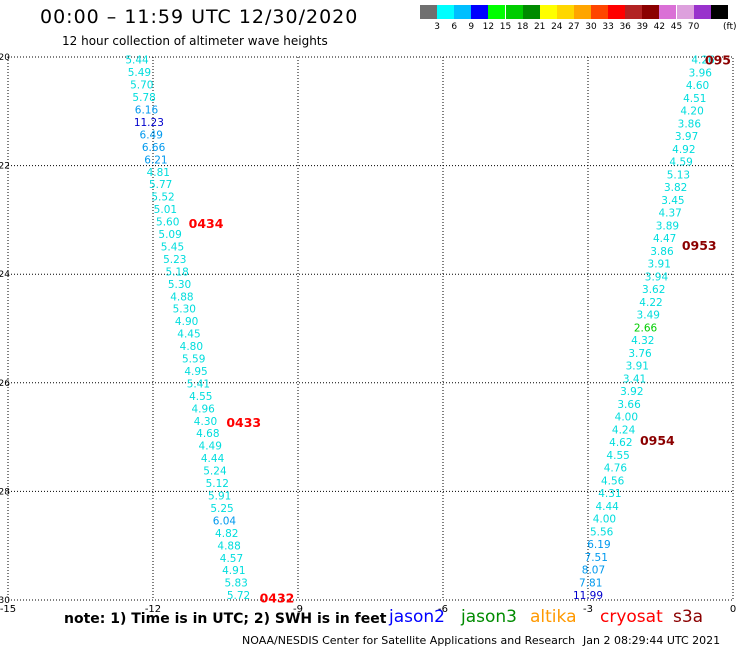 This screenshot has width=740, height=650. I want to click on swh-value: 5.56, so click(602, 532).